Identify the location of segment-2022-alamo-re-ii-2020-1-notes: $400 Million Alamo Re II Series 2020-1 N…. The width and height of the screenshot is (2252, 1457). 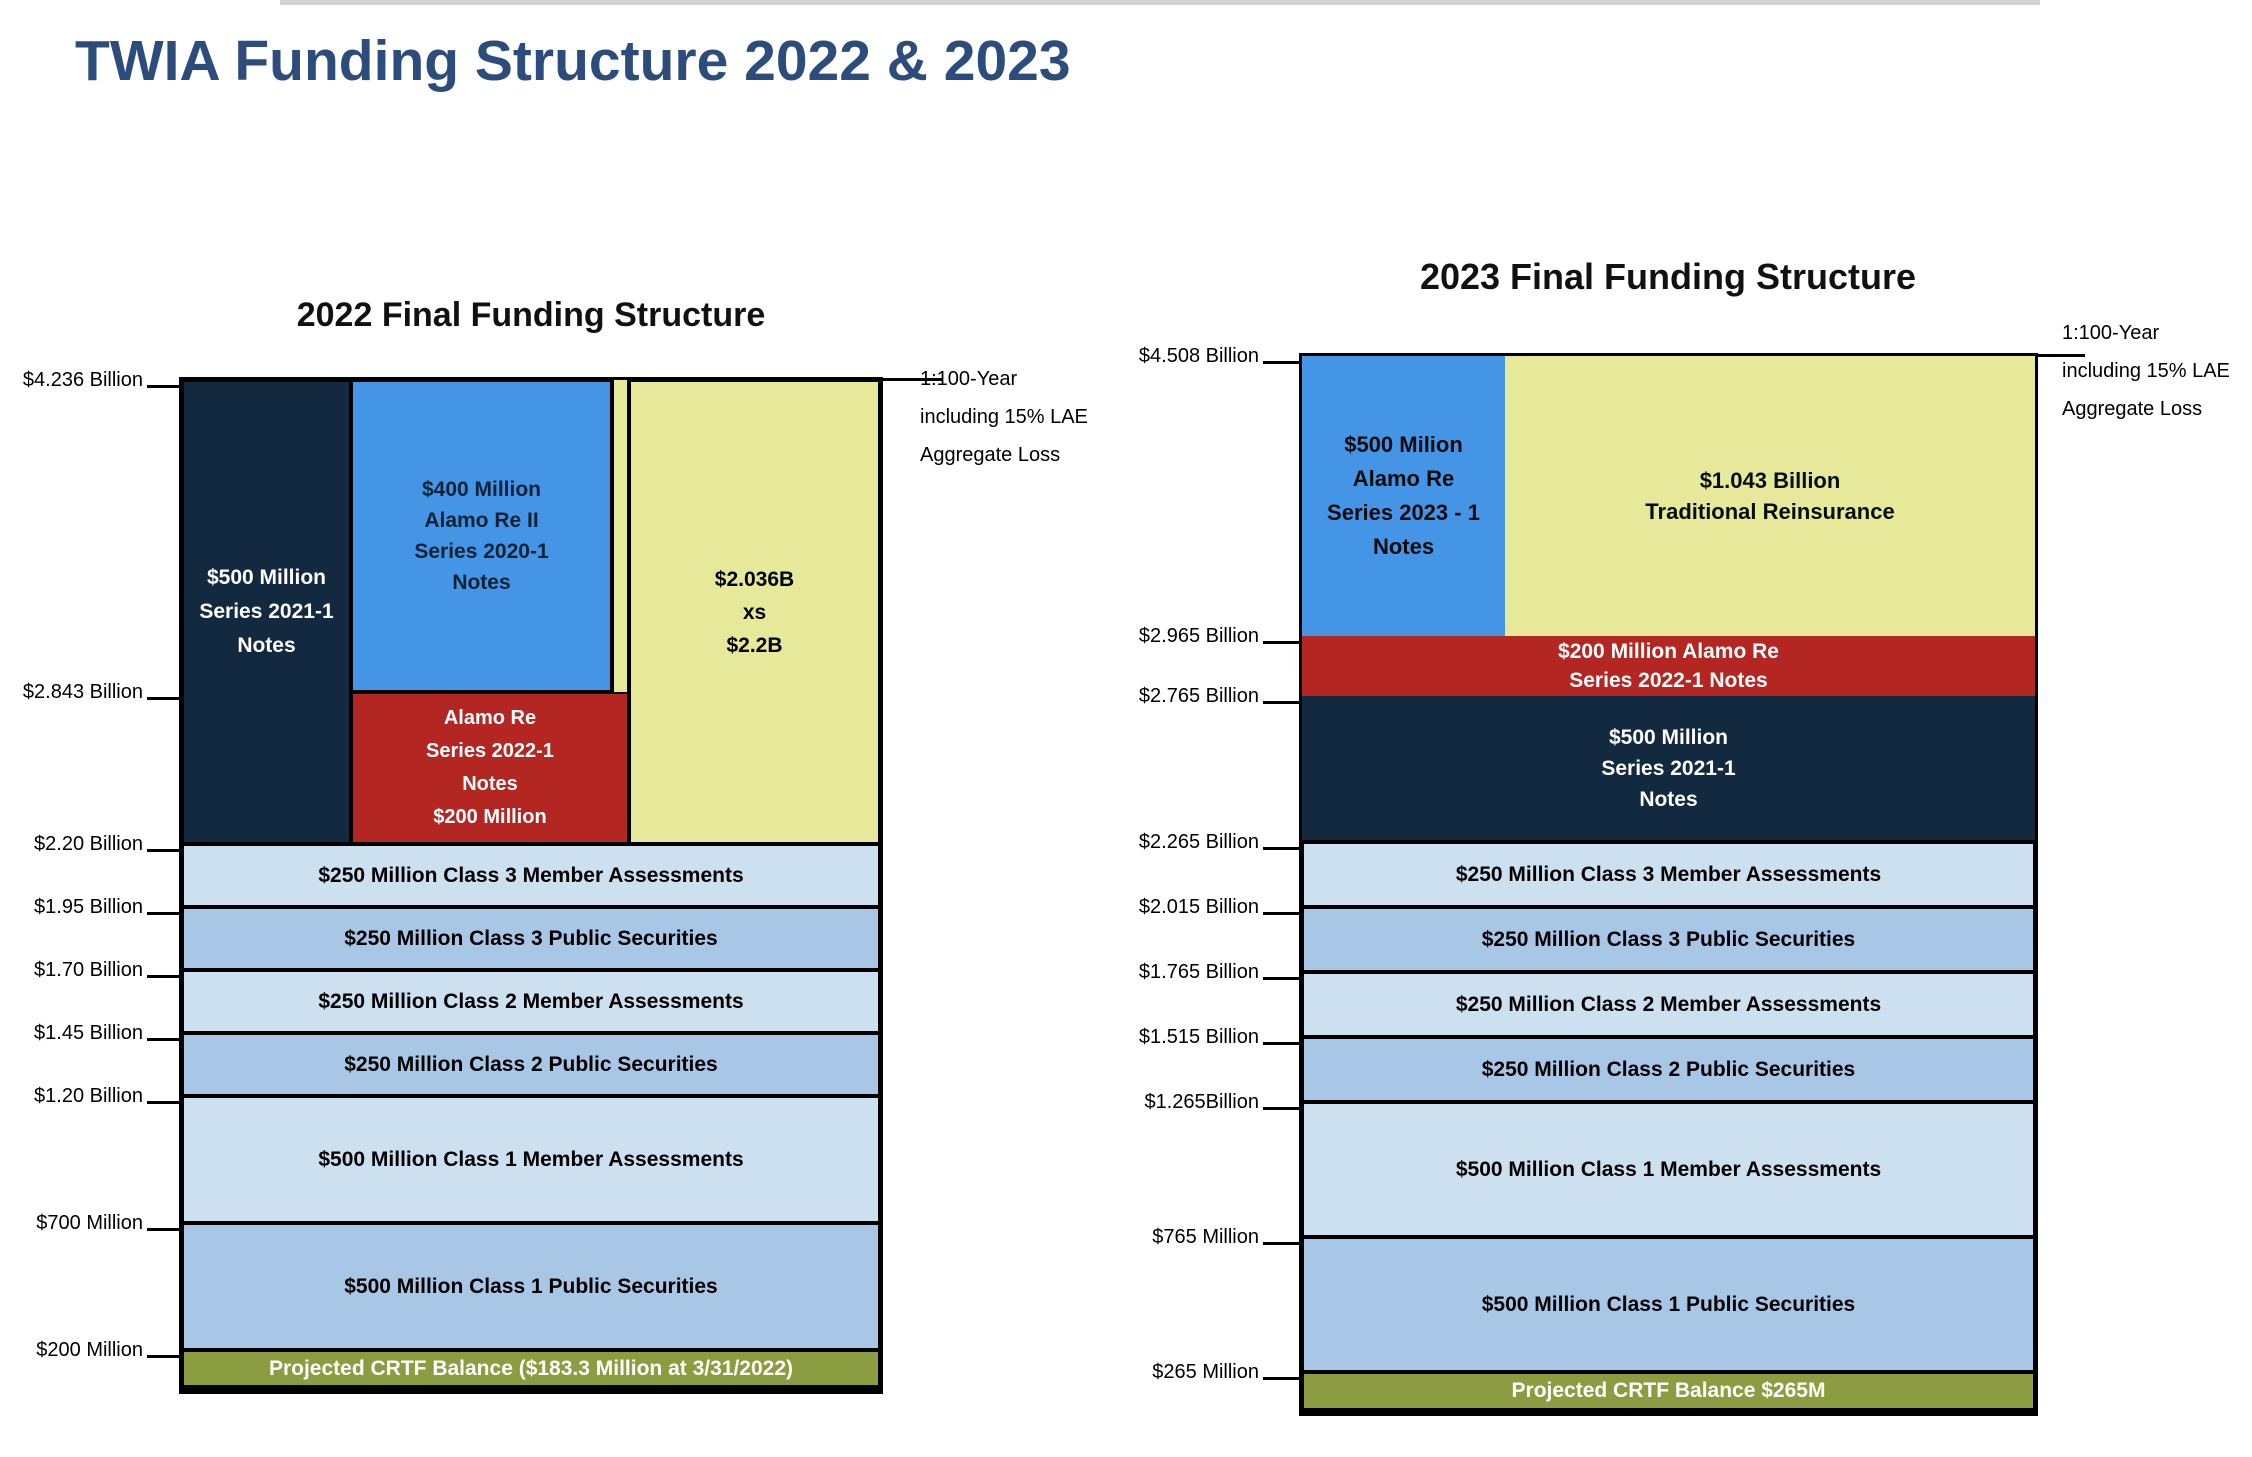
(481, 536).